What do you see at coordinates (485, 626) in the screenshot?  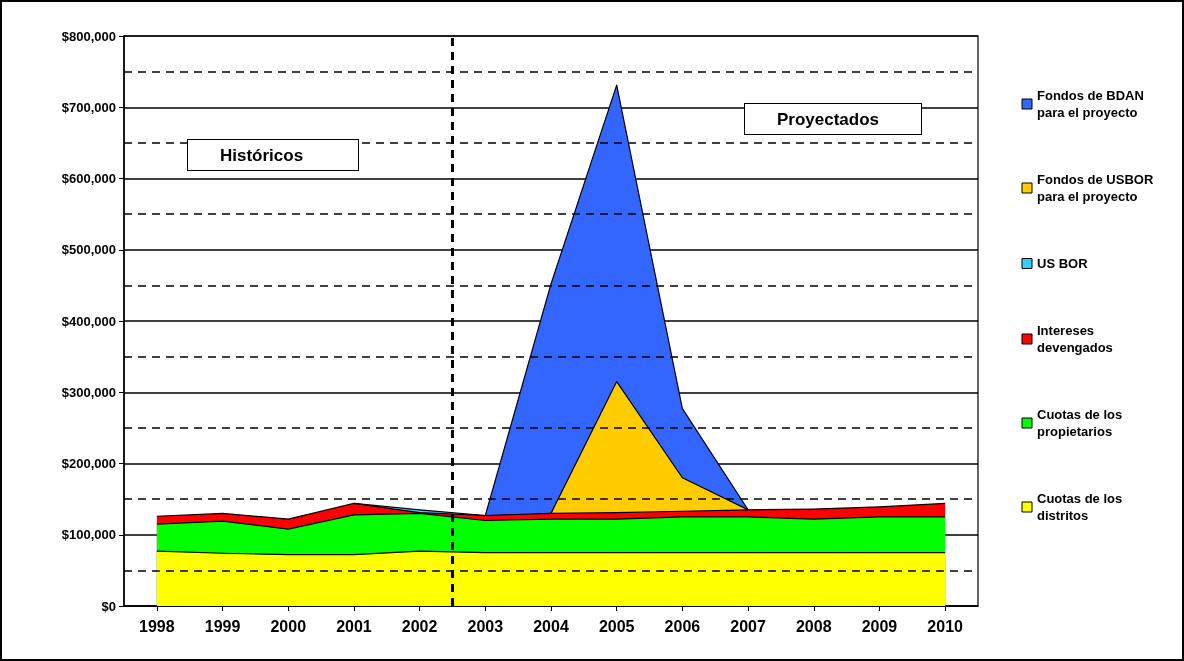 I see `x-tick-label: 2003` at bounding box center [485, 626].